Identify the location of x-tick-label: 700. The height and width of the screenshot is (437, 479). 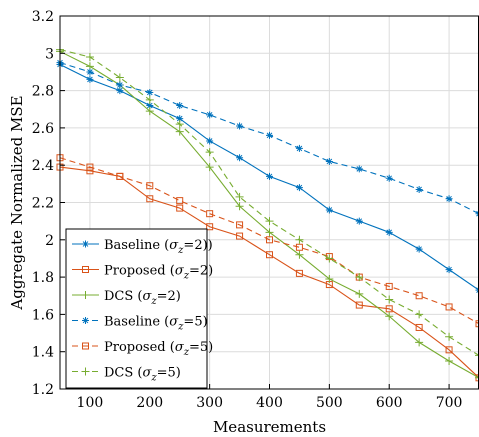
(449, 403).